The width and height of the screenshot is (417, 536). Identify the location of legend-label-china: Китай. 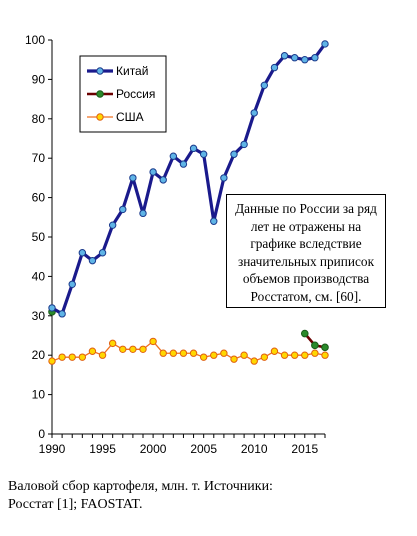
(132, 71).